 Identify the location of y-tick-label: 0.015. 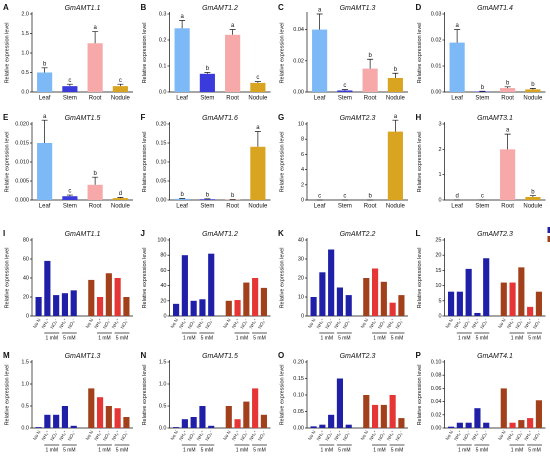
(22, 143).